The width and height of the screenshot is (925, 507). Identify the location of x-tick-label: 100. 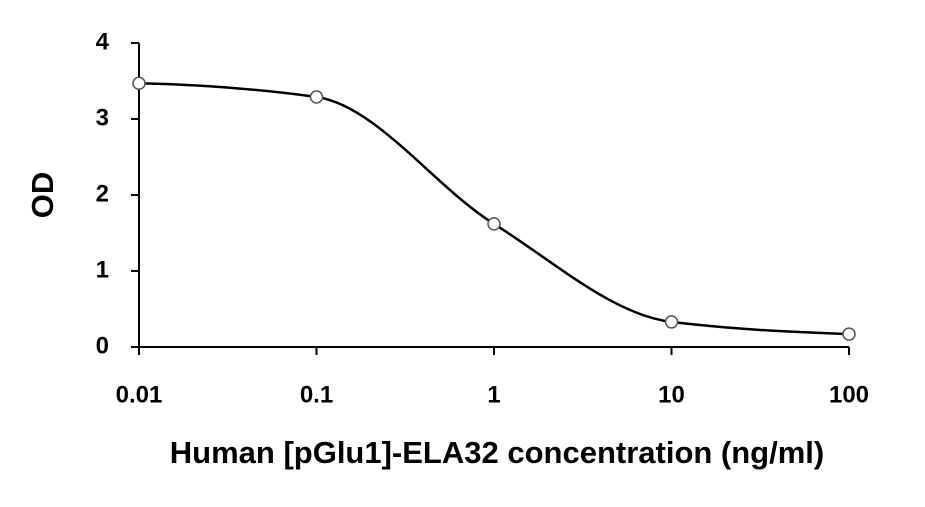
(849, 394).